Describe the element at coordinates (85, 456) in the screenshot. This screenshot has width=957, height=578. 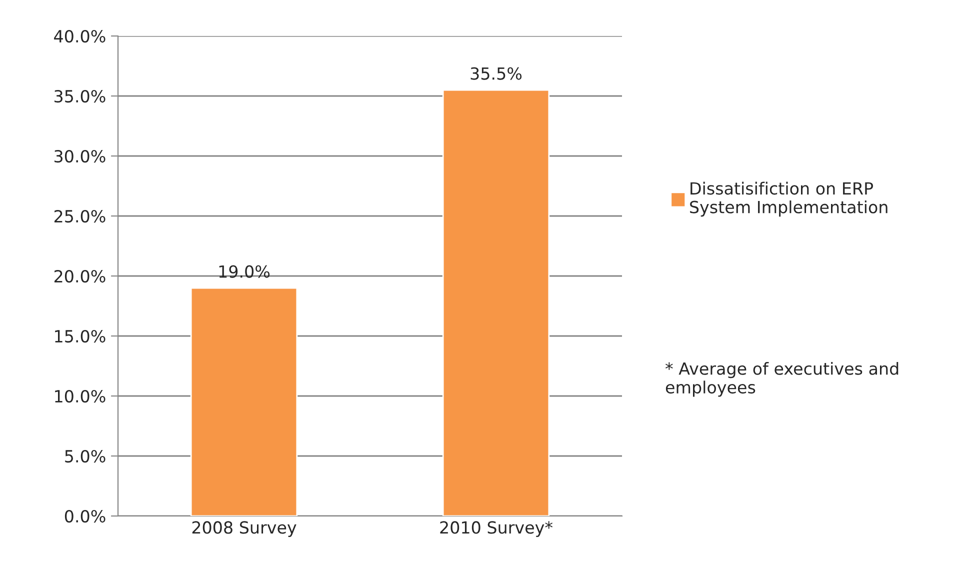
I see `y-tick-label: 5.0%` at that location.